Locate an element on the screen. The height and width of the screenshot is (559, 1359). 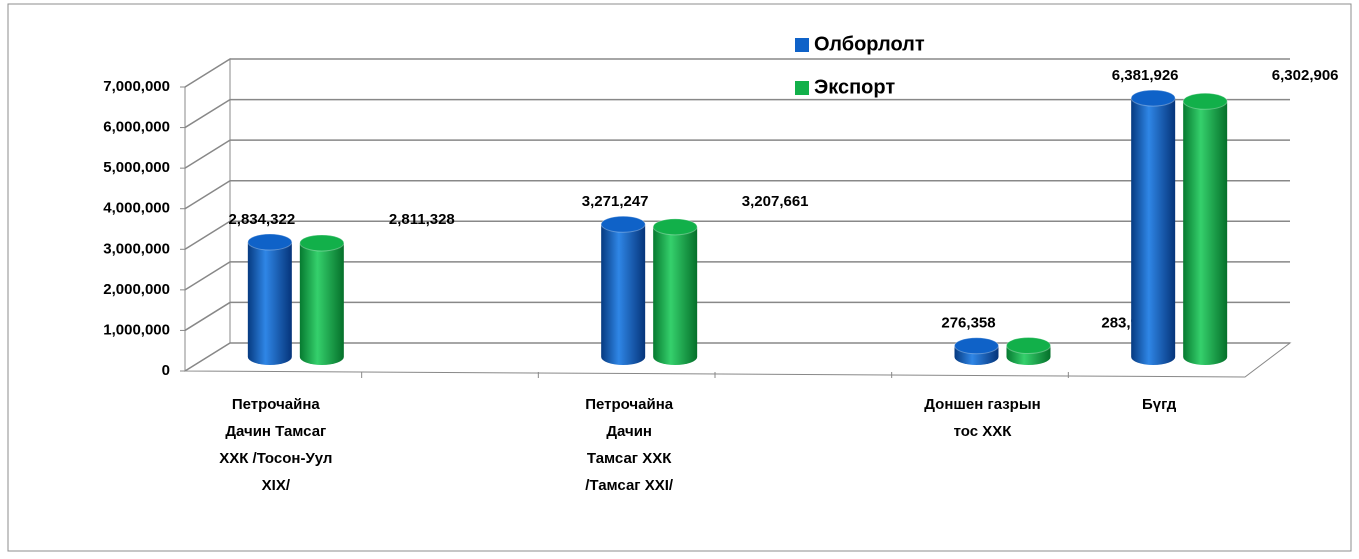
x-tick-label: Бүгд is located at coordinates (1159, 404).